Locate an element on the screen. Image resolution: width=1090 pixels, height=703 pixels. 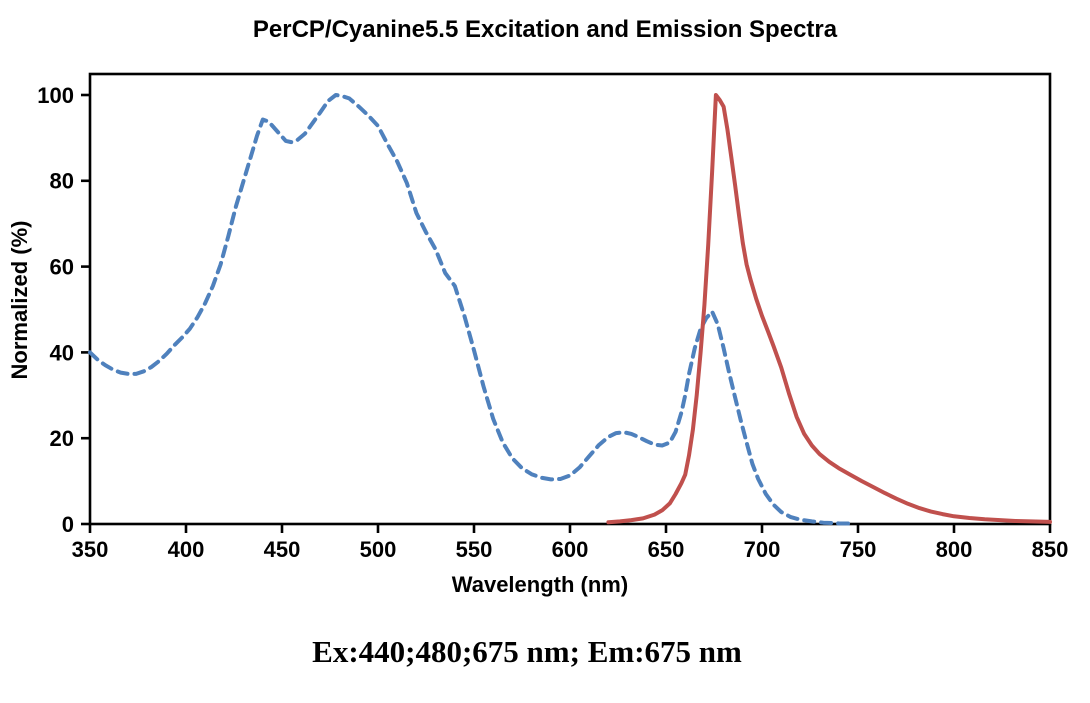
y-tick-label: 80 is located at coordinates (62, 181).